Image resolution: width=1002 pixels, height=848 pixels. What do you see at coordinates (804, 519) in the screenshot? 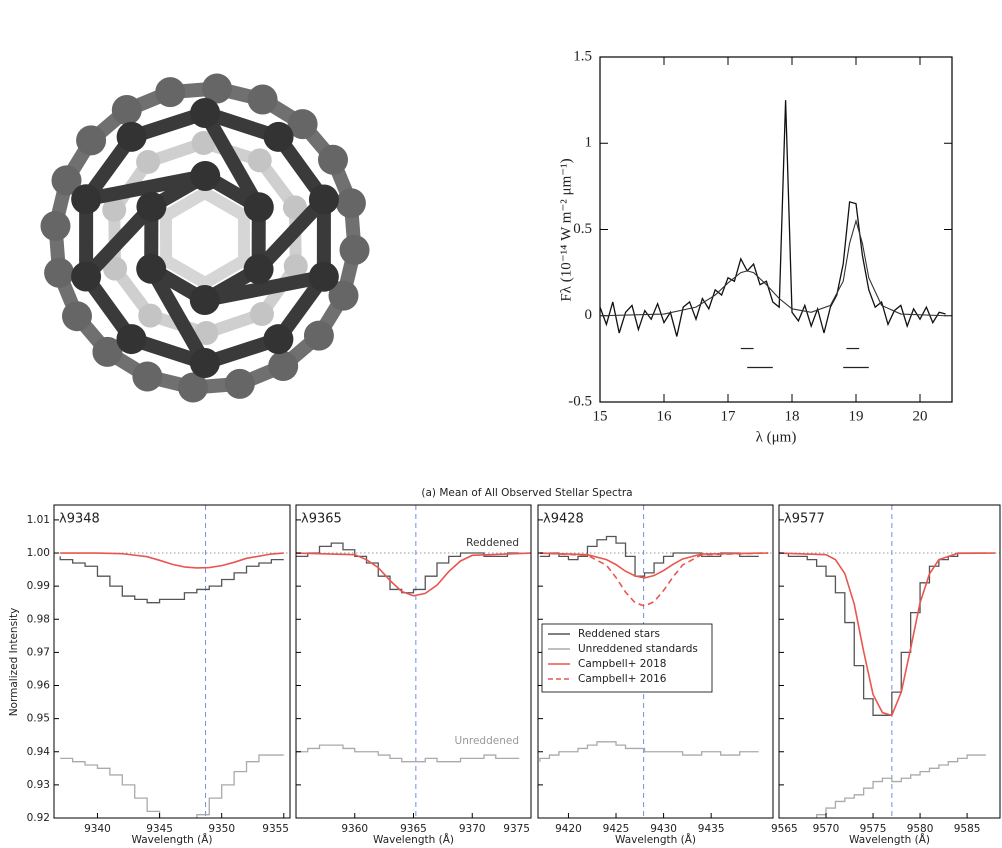
I see `panel-label: λ9577` at bounding box center [804, 519].